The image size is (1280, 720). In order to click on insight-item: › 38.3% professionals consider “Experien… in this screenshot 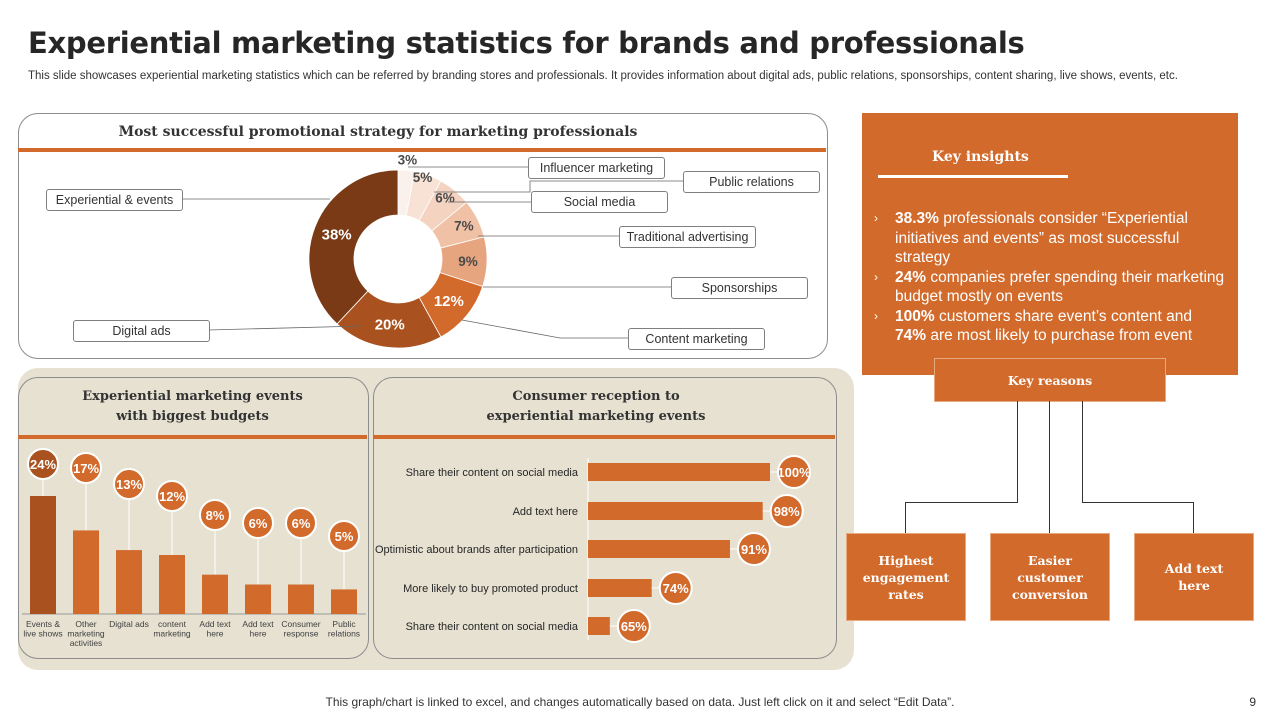, I will do `click(1056, 238)`.